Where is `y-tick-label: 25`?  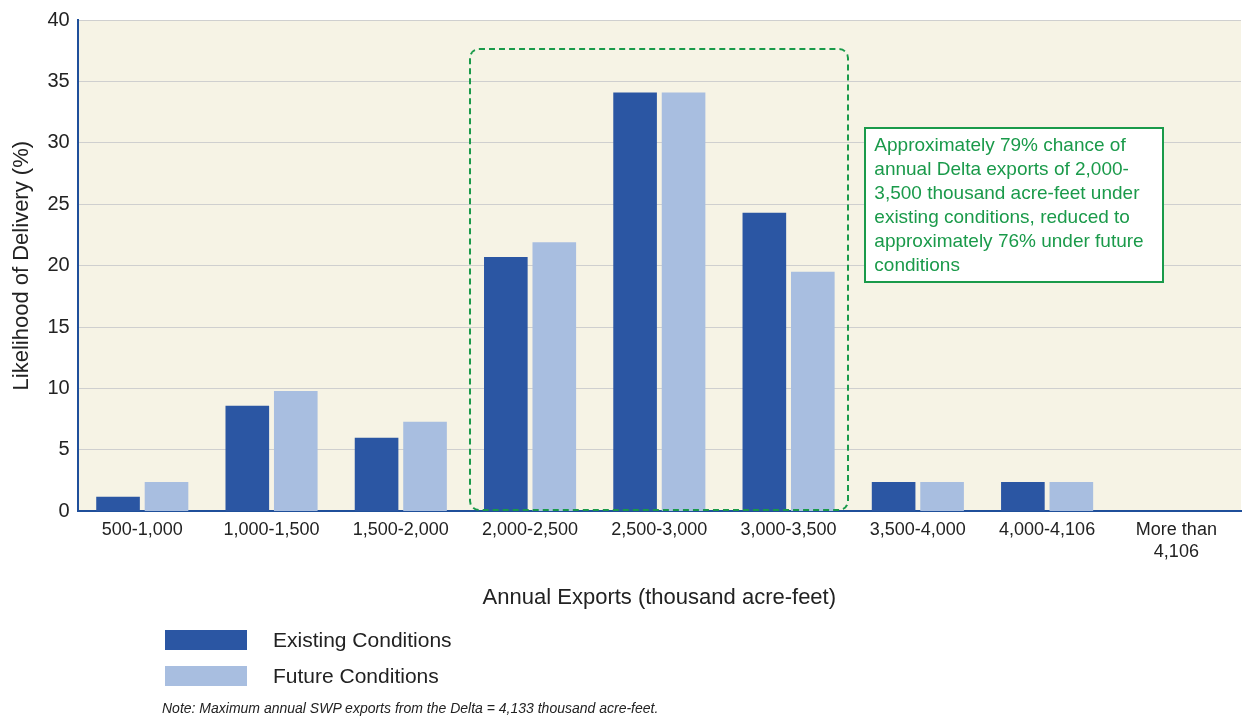
y-tick-label: 25 is located at coordinates (58, 202).